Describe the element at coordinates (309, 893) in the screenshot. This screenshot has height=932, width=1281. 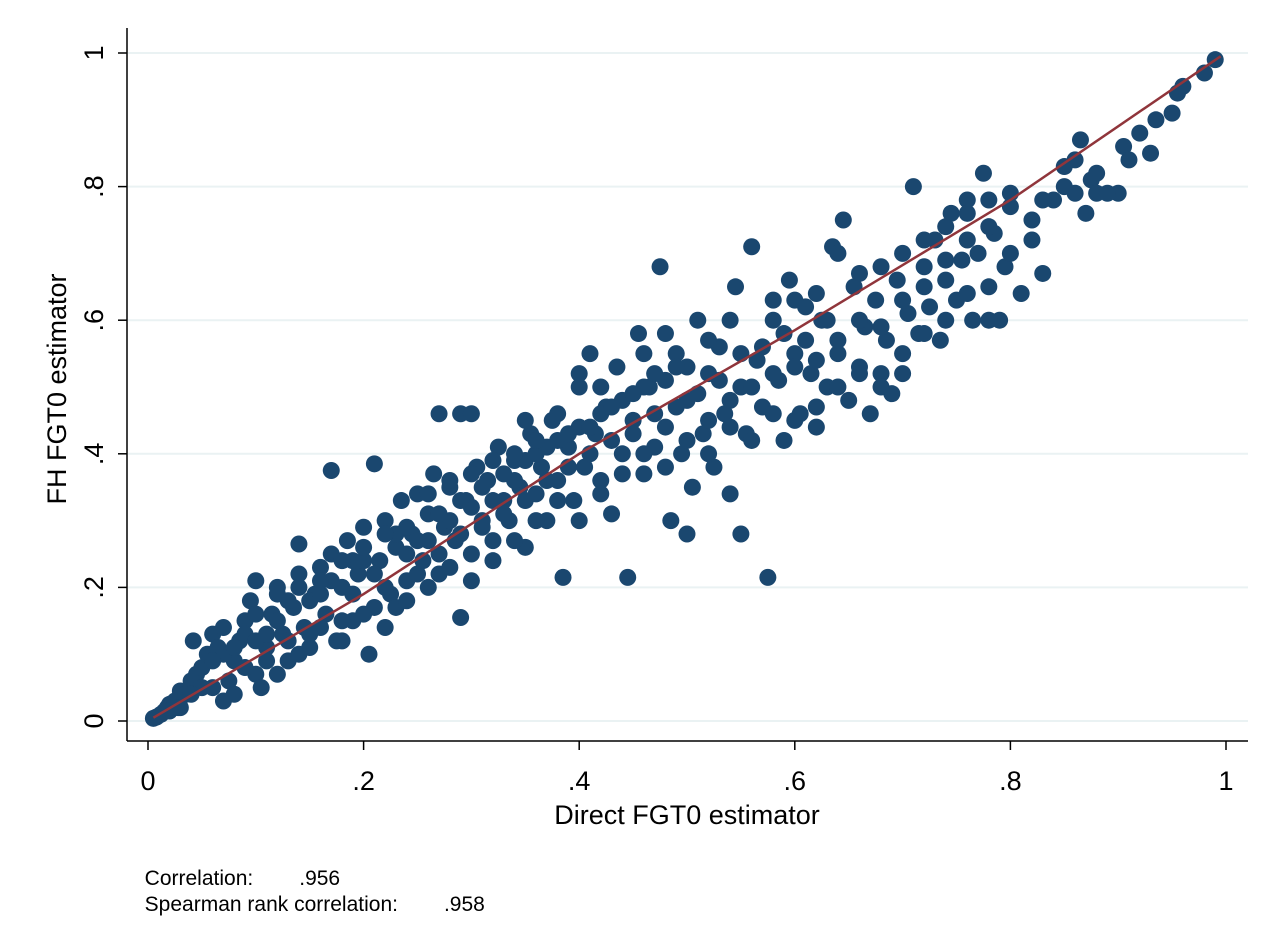
I see `spearman-note: Spearman rank correlation: .958` at that location.